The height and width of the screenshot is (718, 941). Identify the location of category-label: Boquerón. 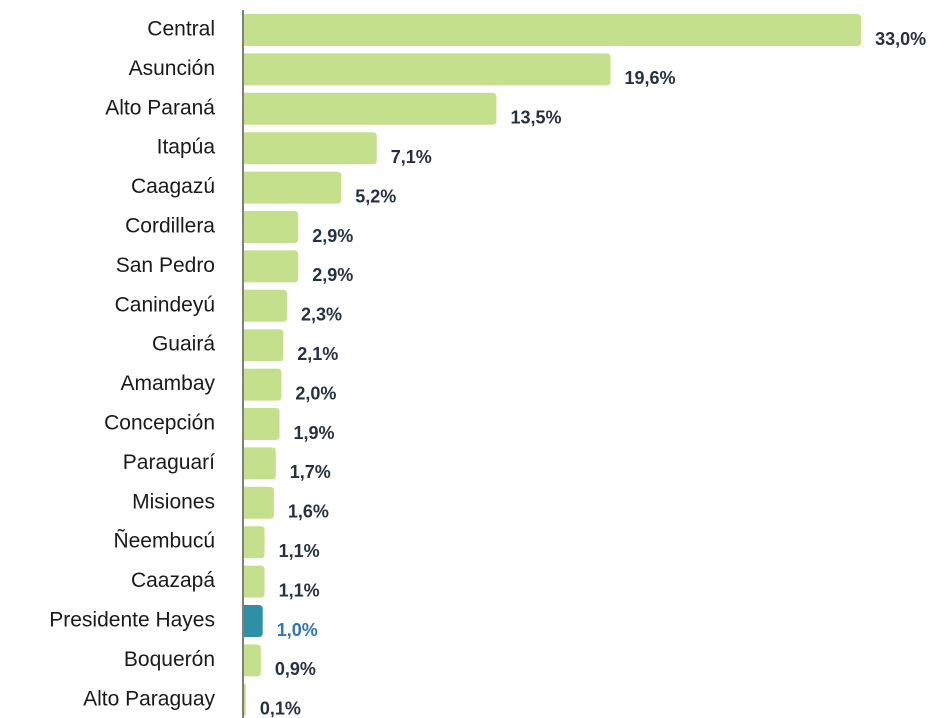
(169, 659).